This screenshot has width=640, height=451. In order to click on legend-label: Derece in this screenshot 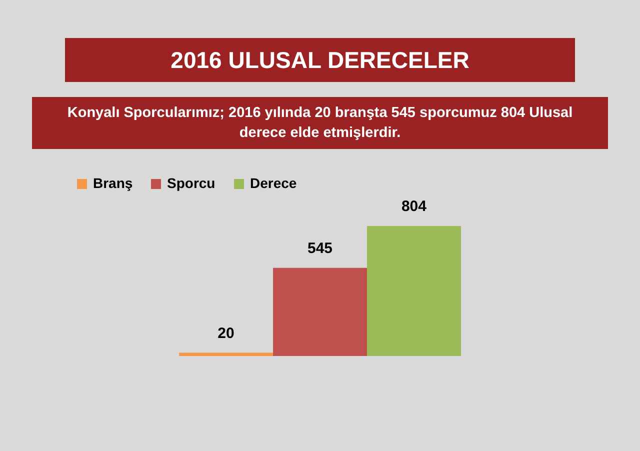, I will do `click(273, 183)`.